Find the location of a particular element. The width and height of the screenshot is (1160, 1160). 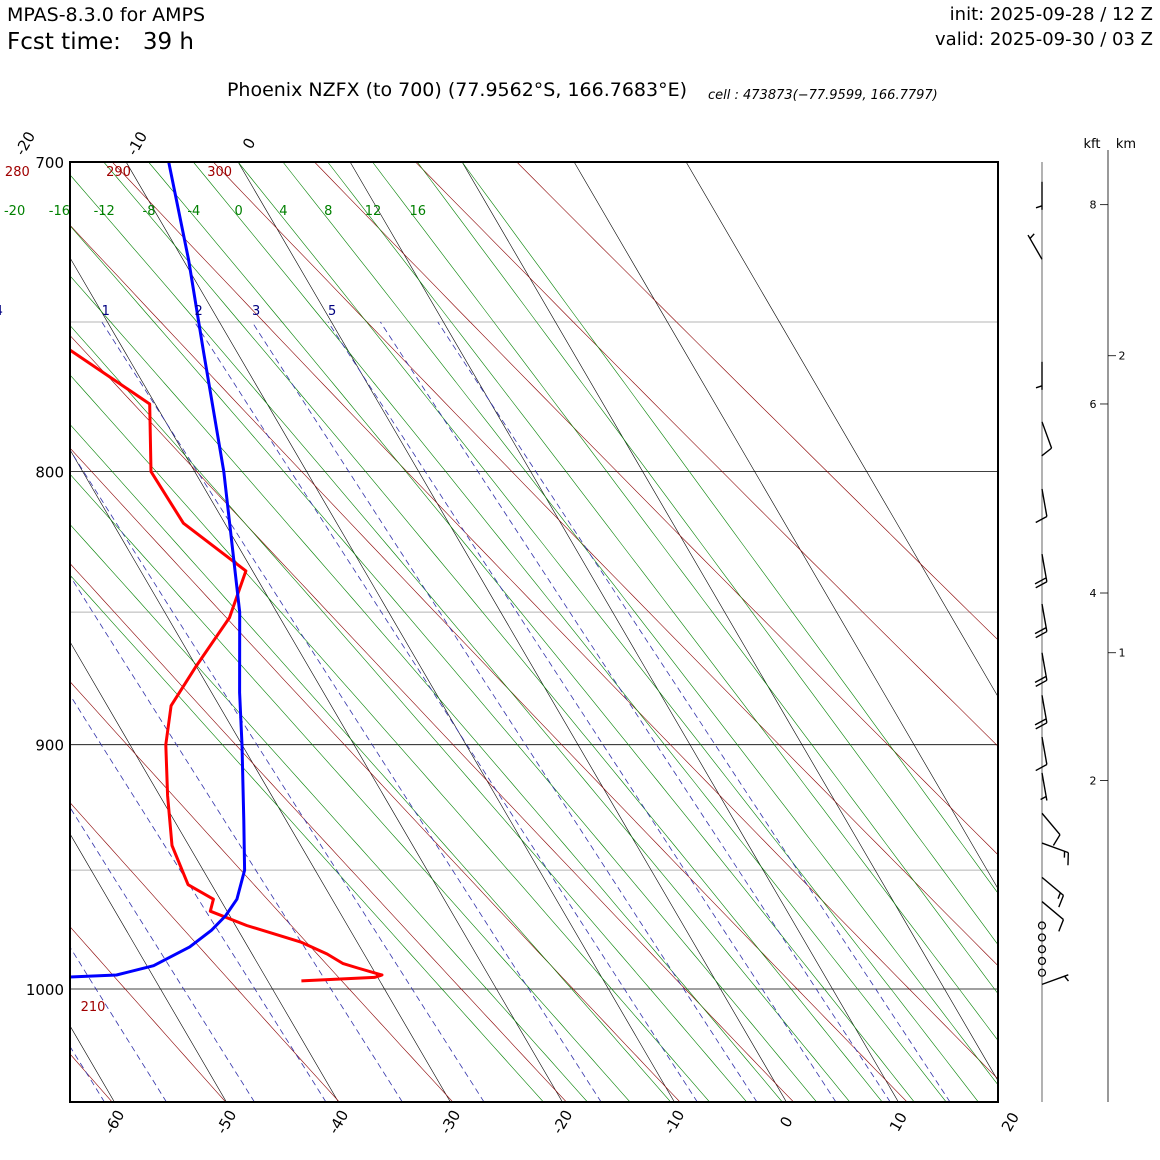

temperature-tick-label: -50 is located at coordinates (226, 1122).